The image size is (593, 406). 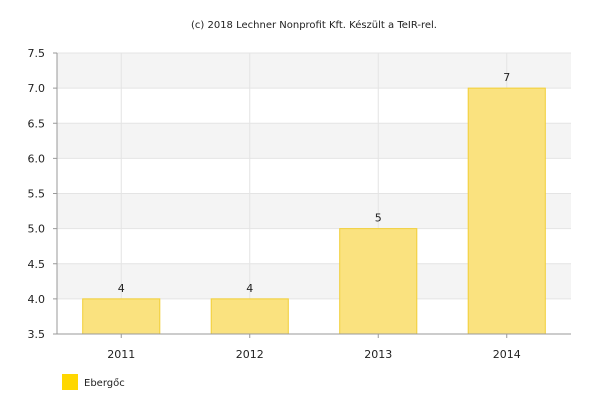 What do you see at coordinates (314, 347) in the screenshot?
I see `x-axis-ticks: 2011 2012 2013 2014` at bounding box center [314, 347].